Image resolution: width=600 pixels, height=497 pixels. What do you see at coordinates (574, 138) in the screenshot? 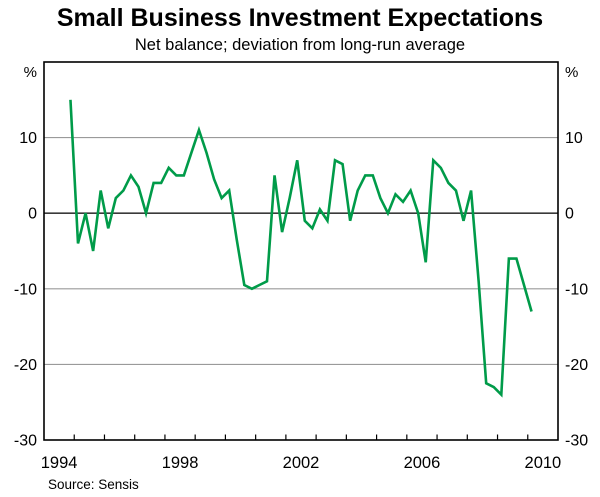
I see `y-axis-label-right: 10` at bounding box center [574, 138].